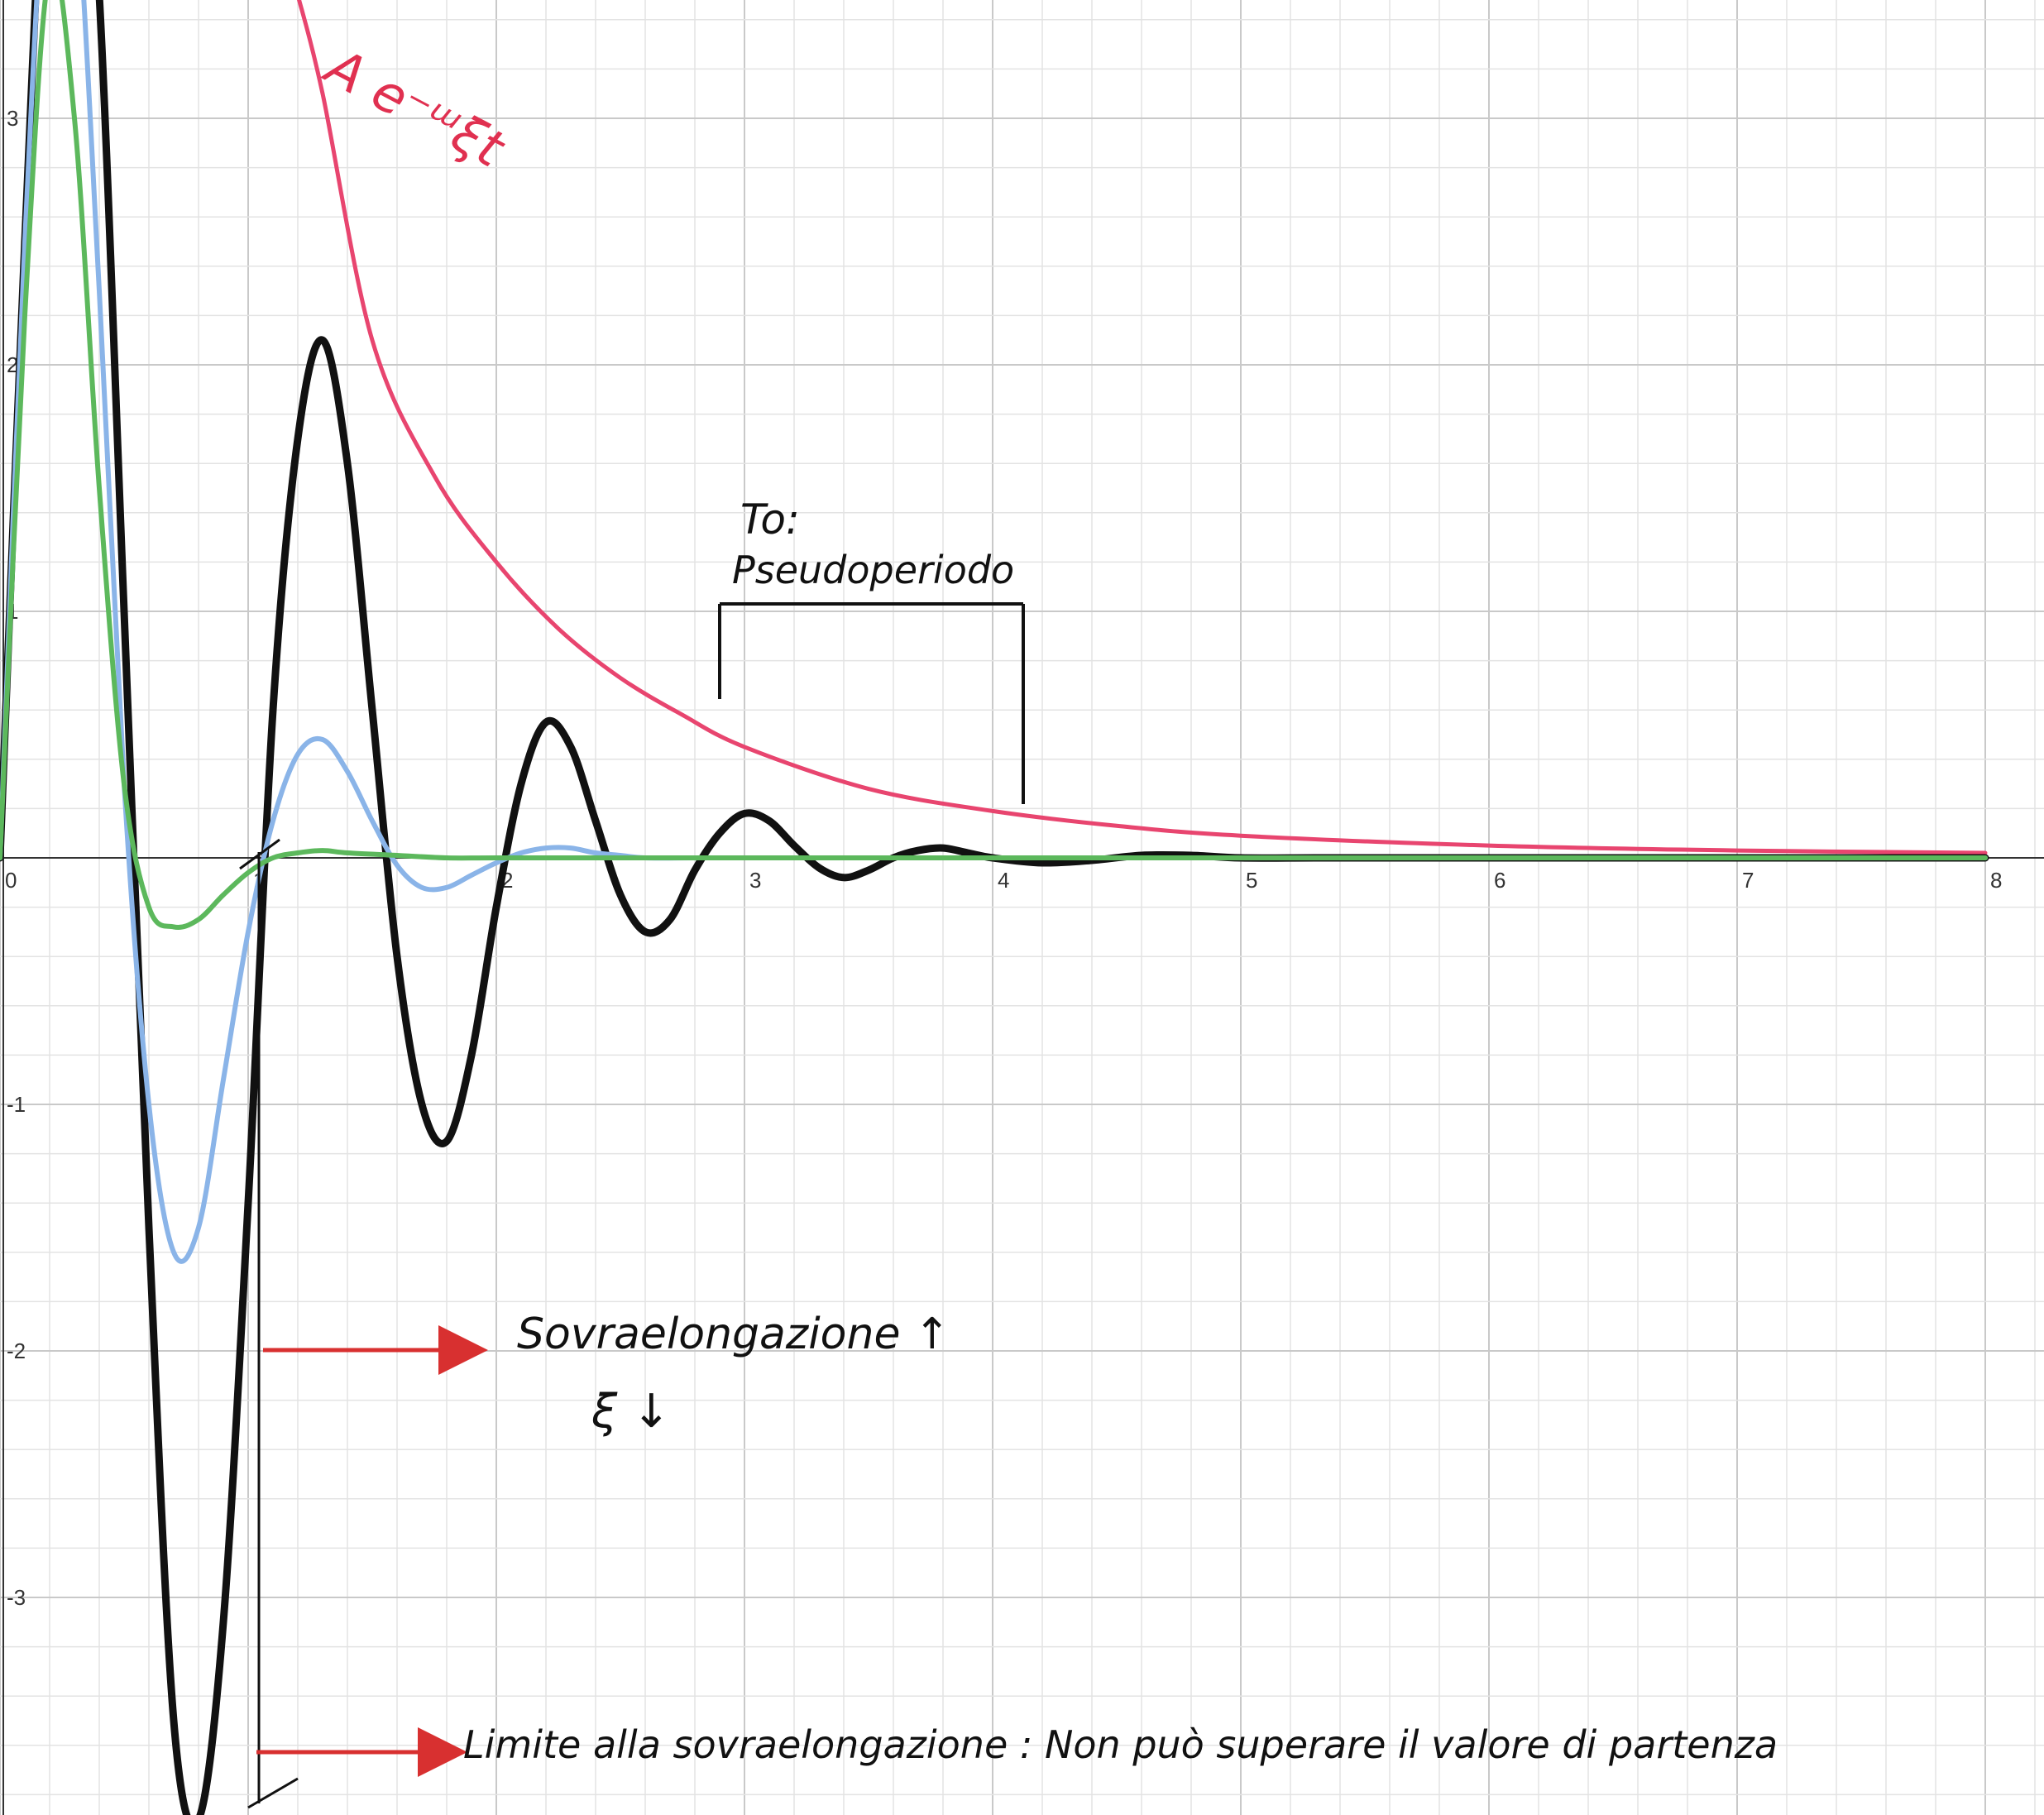 This screenshot has height=1815, width=2044. Describe the element at coordinates (873, 570) in the screenshot. I see `period-label-line2: Pseudoperiodo` at that location.